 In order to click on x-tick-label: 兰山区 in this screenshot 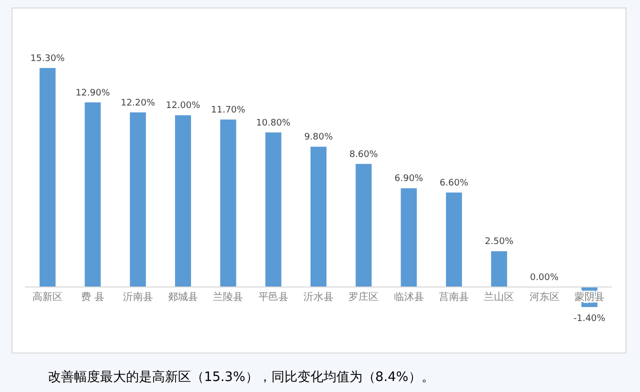, I will do `click(499, 297)`.